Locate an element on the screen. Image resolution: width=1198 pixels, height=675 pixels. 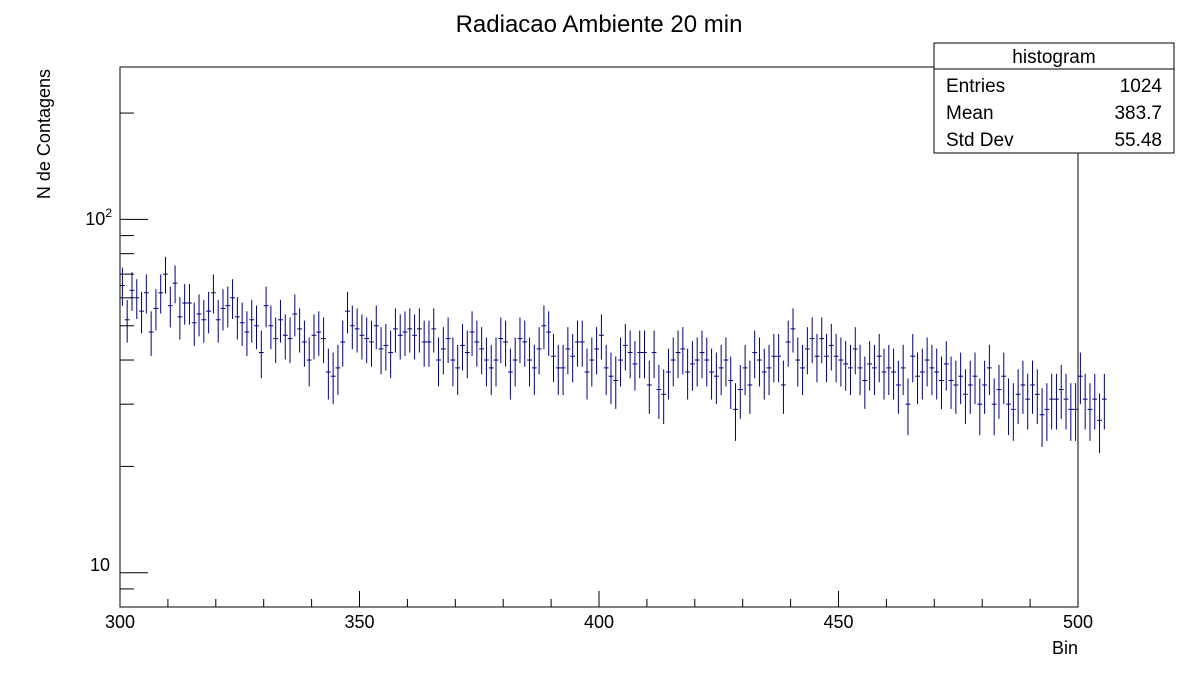
y-tick-label-100: 102 is located at coordinates (98, 217).